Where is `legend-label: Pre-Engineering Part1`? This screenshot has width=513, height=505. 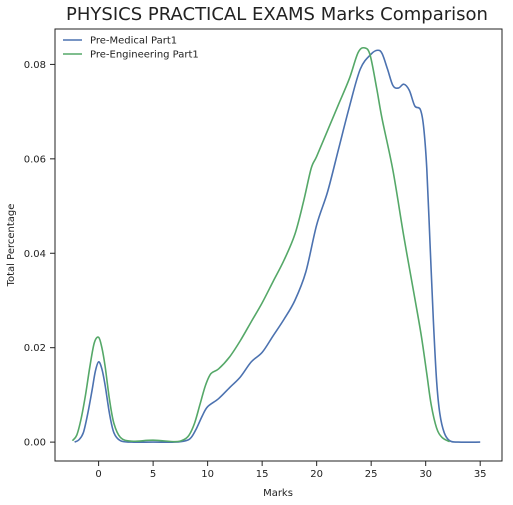 legend-label: Pre-Engineering Part1 is located at coordinates (144, 55).